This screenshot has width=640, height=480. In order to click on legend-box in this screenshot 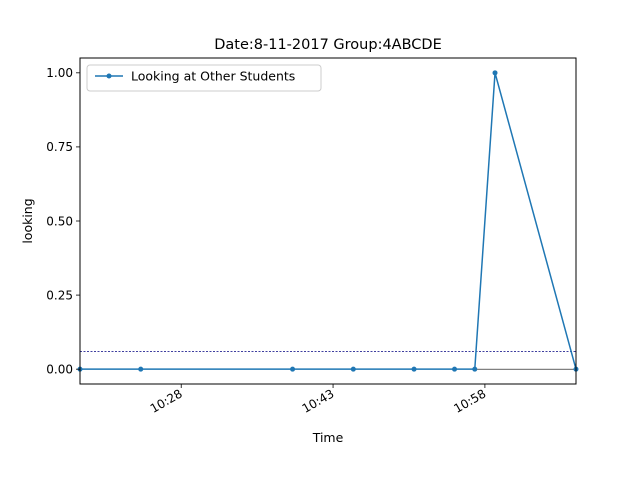, I will do `click(204, 78)`.